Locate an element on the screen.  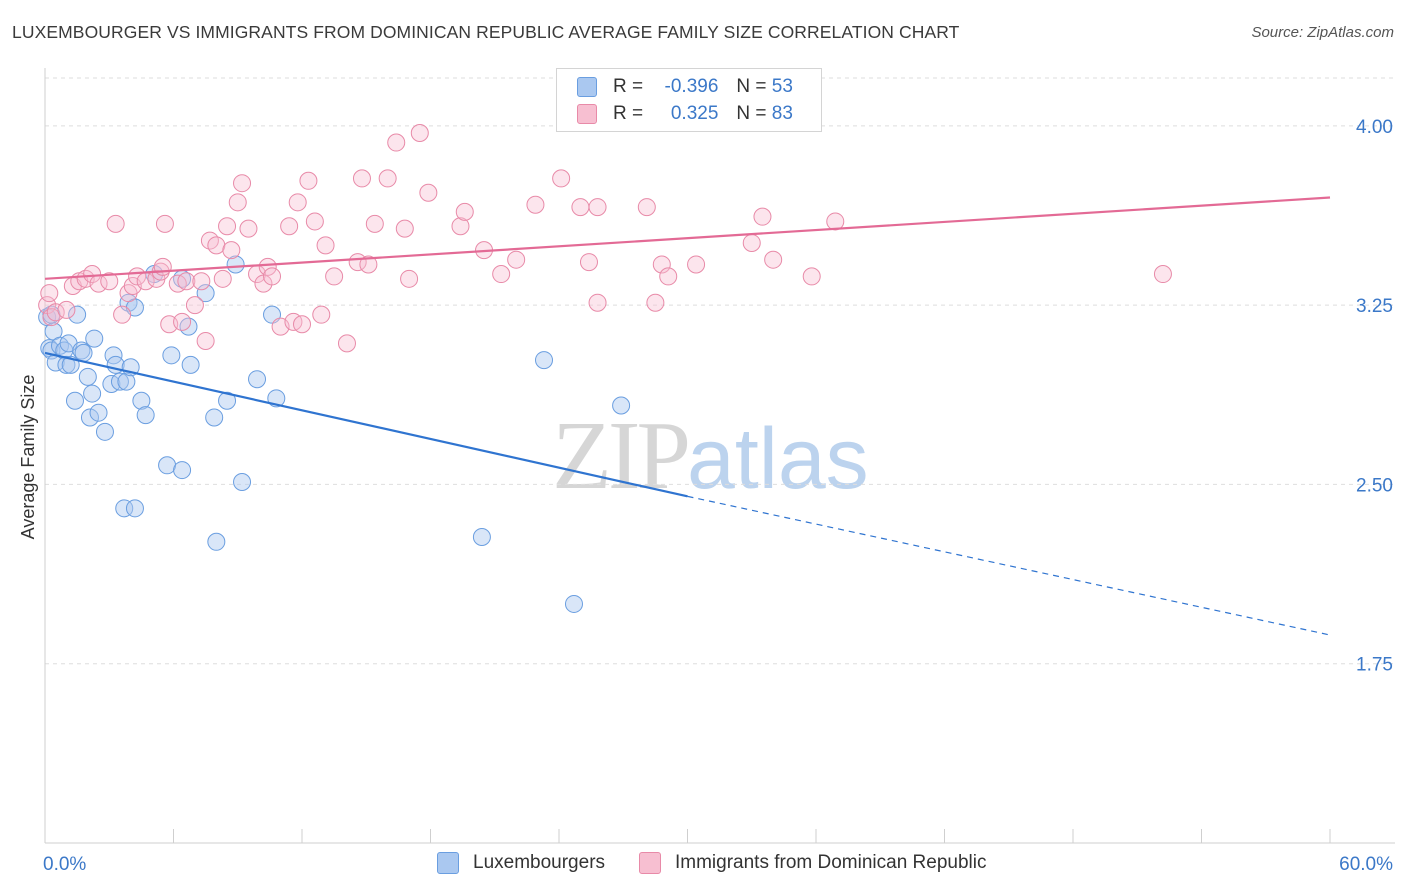
bottom-legend-label: Immigrants from Dominican Republic is located at coordinates (831, 862).